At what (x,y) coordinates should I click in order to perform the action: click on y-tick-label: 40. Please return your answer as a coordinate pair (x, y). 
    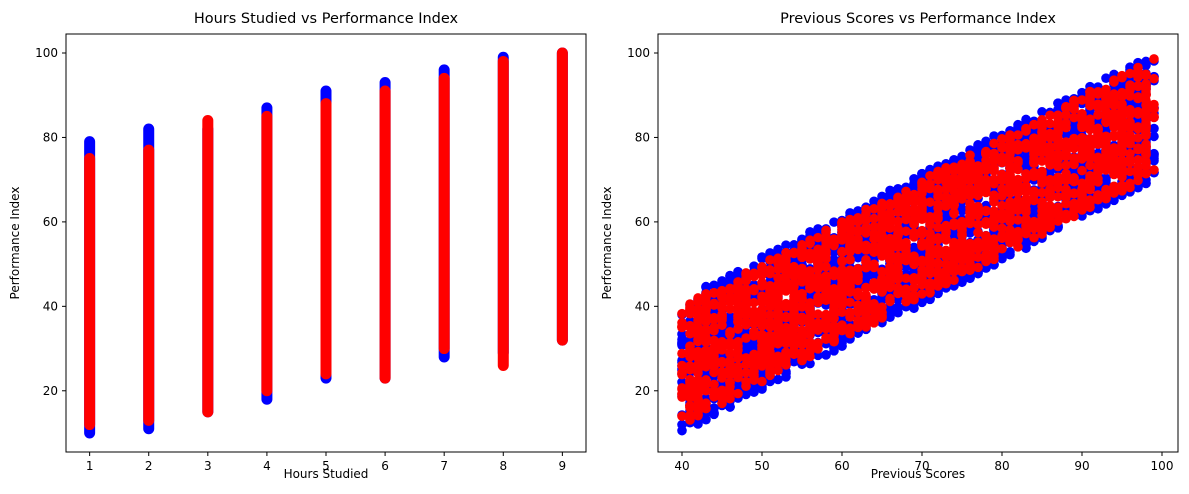
    Looking at the image, I should click on (50, 306).